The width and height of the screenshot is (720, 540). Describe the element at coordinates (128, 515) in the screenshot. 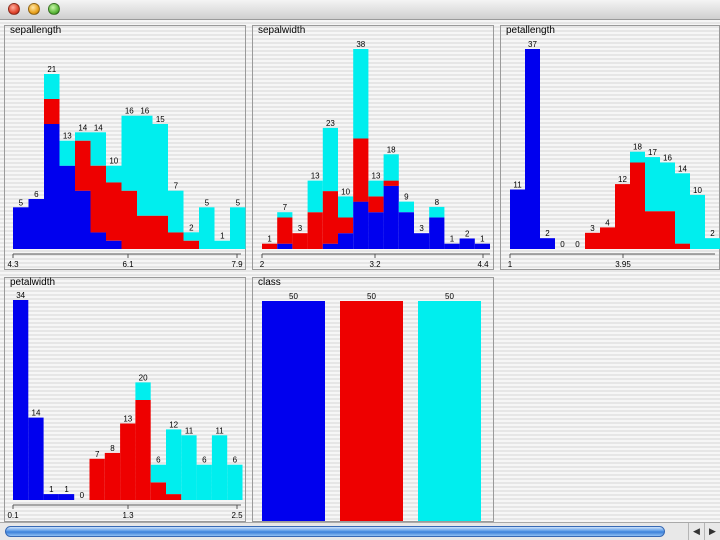

I see `x-tick-label: 1.3` at that location.